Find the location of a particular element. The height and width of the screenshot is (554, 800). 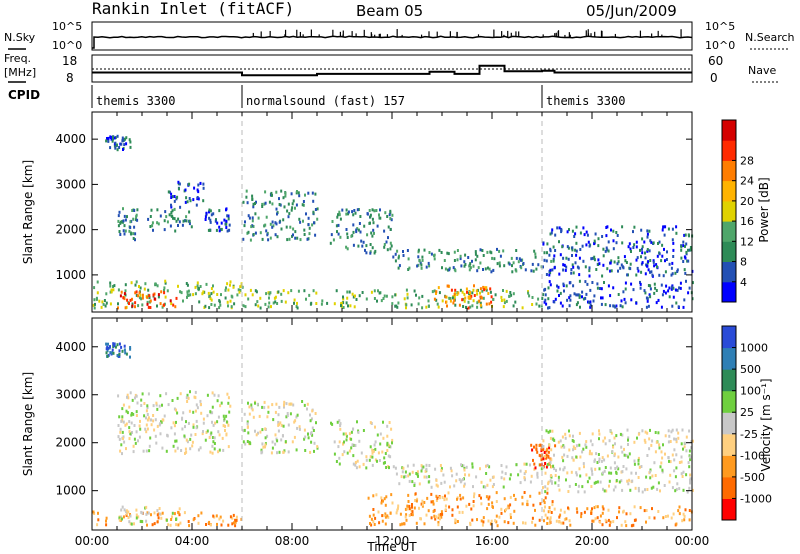

colorbar-swatch is located at coordinates (729, 487).